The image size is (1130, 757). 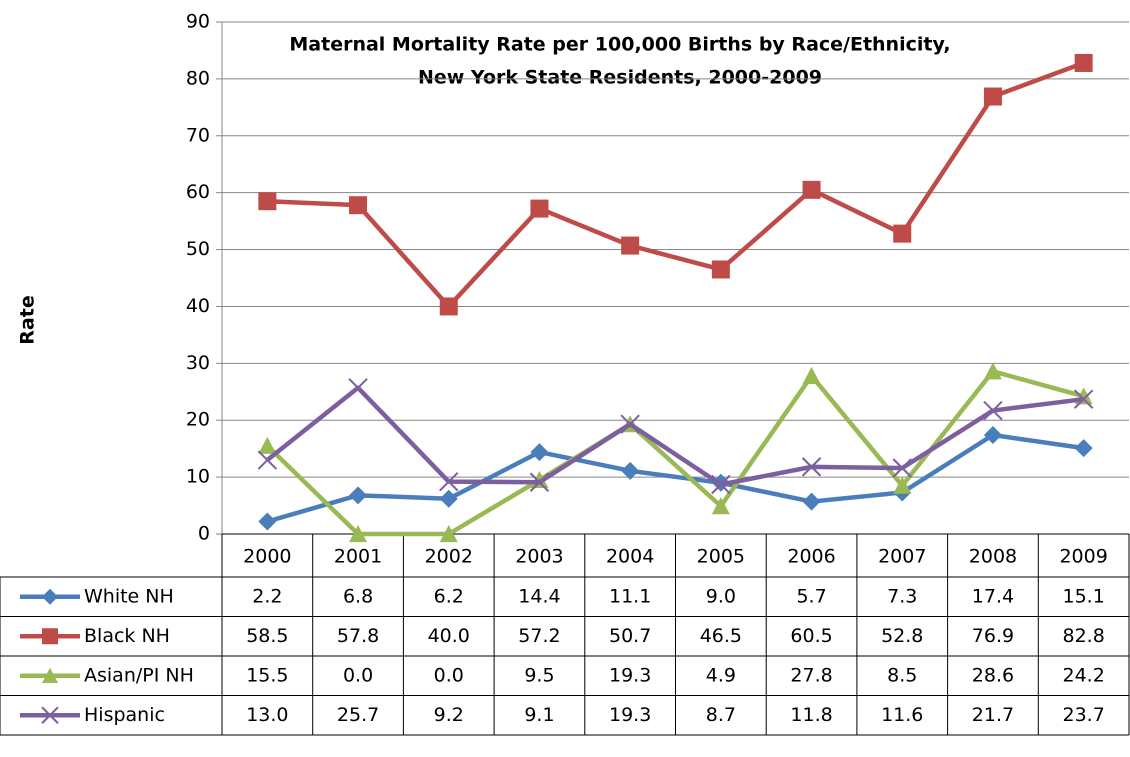 What do you see at coordinates (28, 319) in the screenshot?
I see `y-axis-label: Rate` at bounding box center [28, 319].